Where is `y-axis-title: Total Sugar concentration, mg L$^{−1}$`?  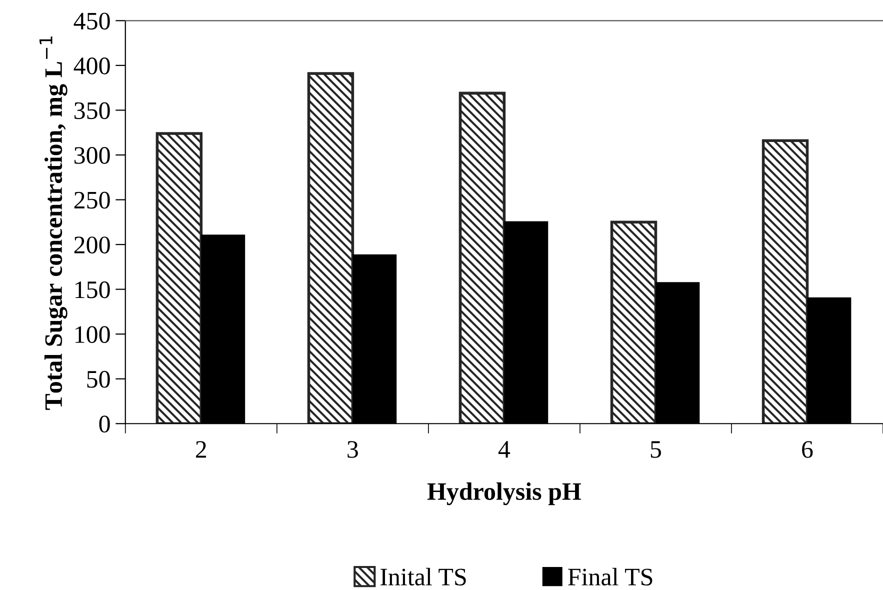 y-axis-title: Total Sugar concentration, mg L$^{−1}$ is located at coordinates (53, 223).